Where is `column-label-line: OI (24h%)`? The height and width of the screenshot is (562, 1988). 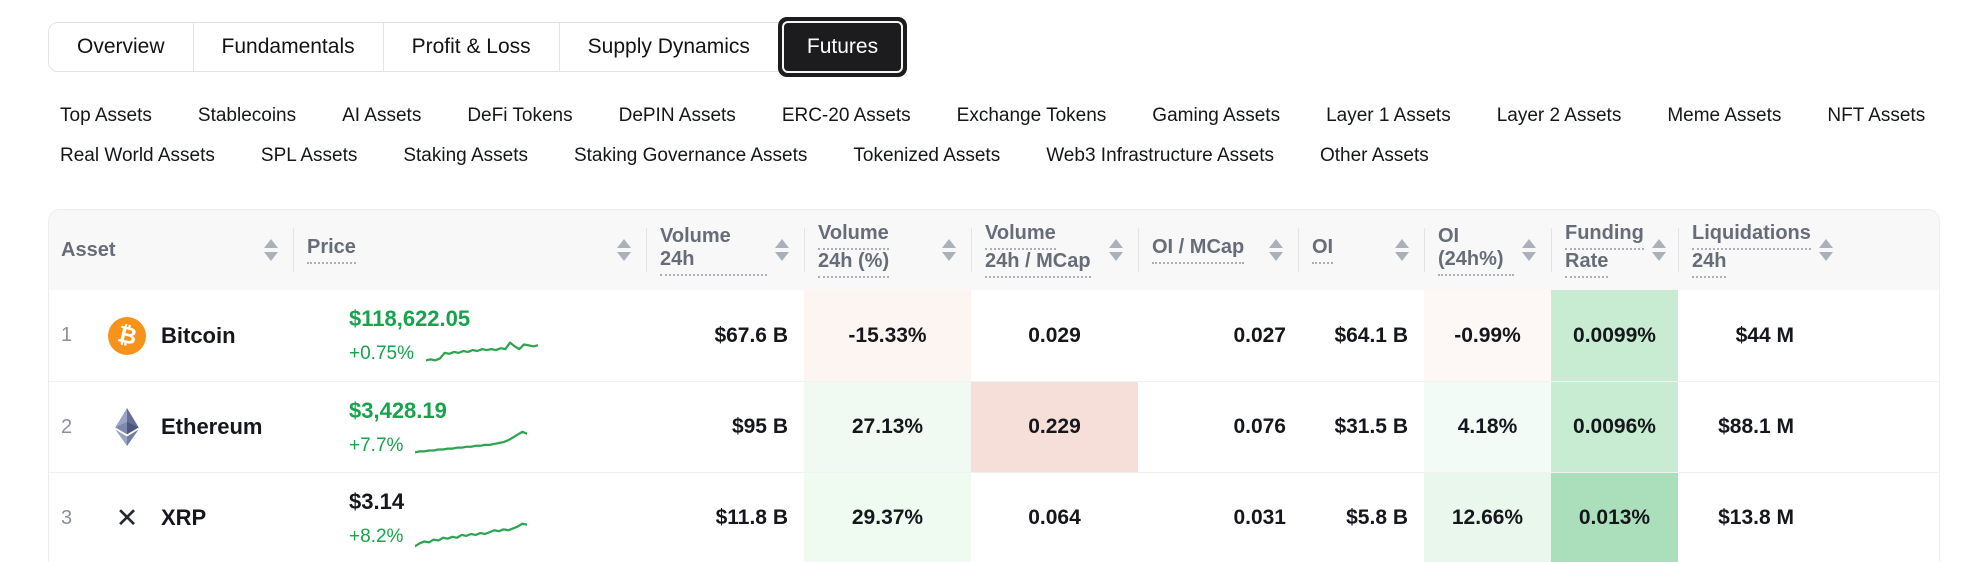
column-label-line: OI (24h%) is located at coordinates (1476, 250).